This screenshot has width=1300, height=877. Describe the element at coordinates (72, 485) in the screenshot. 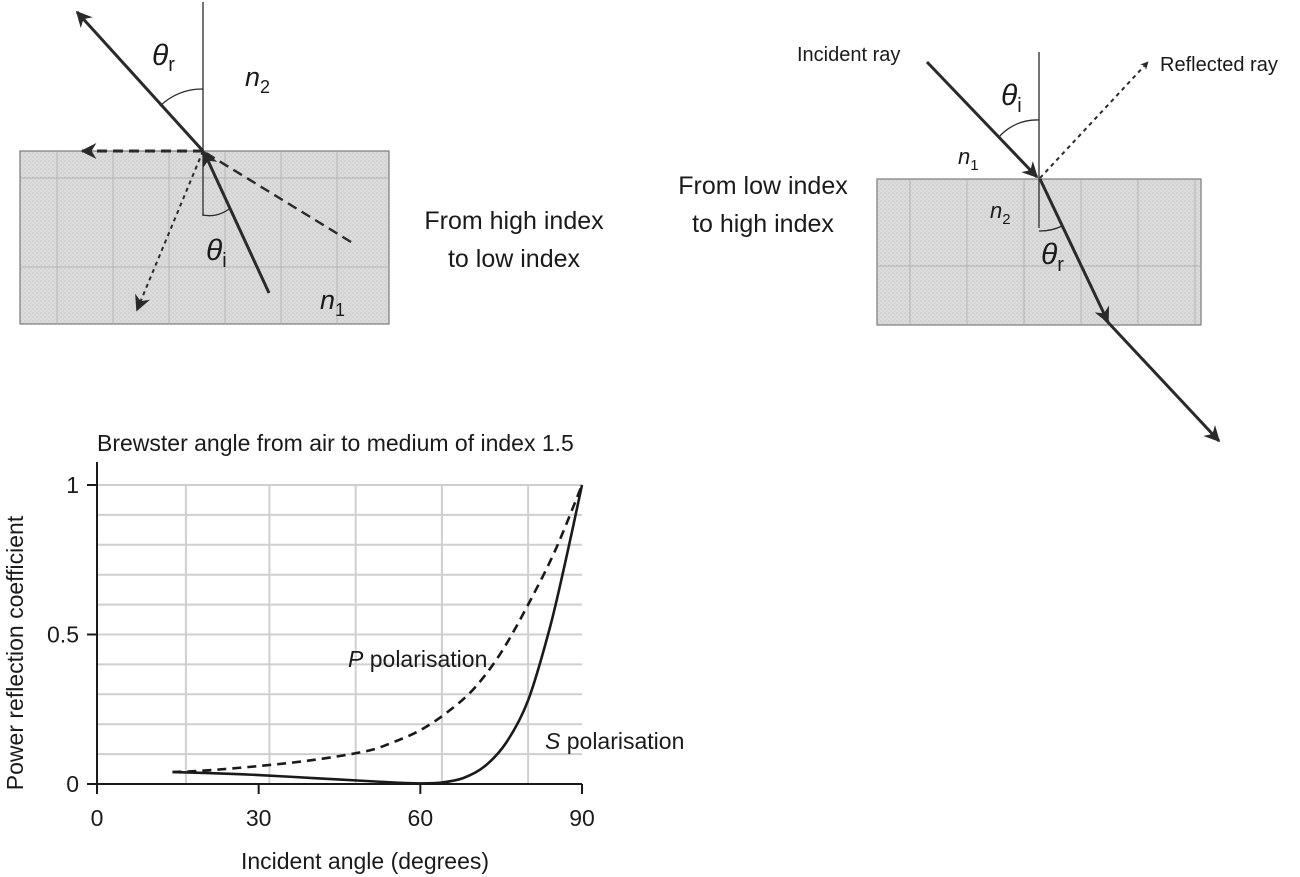

I see `y-tick-label: 1` at that location.